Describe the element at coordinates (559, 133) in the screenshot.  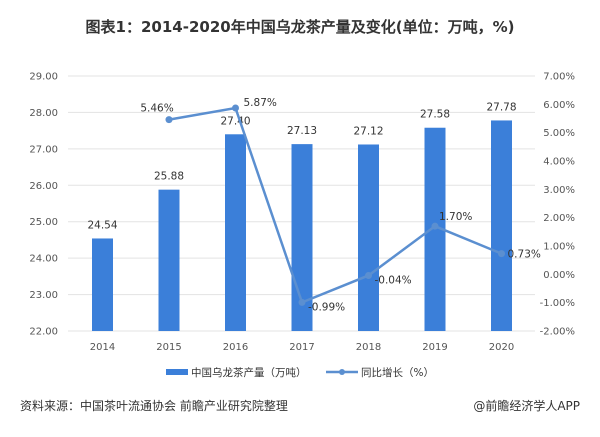
I see `y-tick-right: 5.00%` at that location.